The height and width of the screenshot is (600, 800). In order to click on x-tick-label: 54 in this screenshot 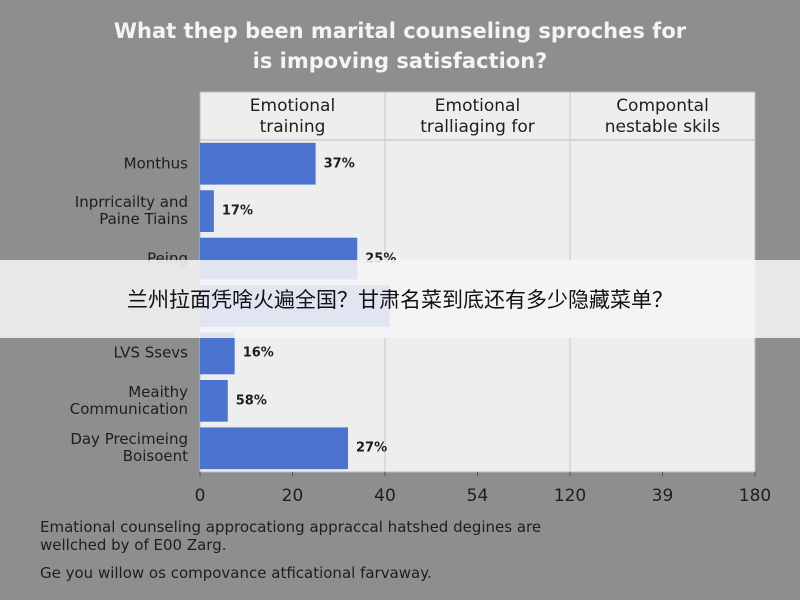, I will do `click(477, 496)`.